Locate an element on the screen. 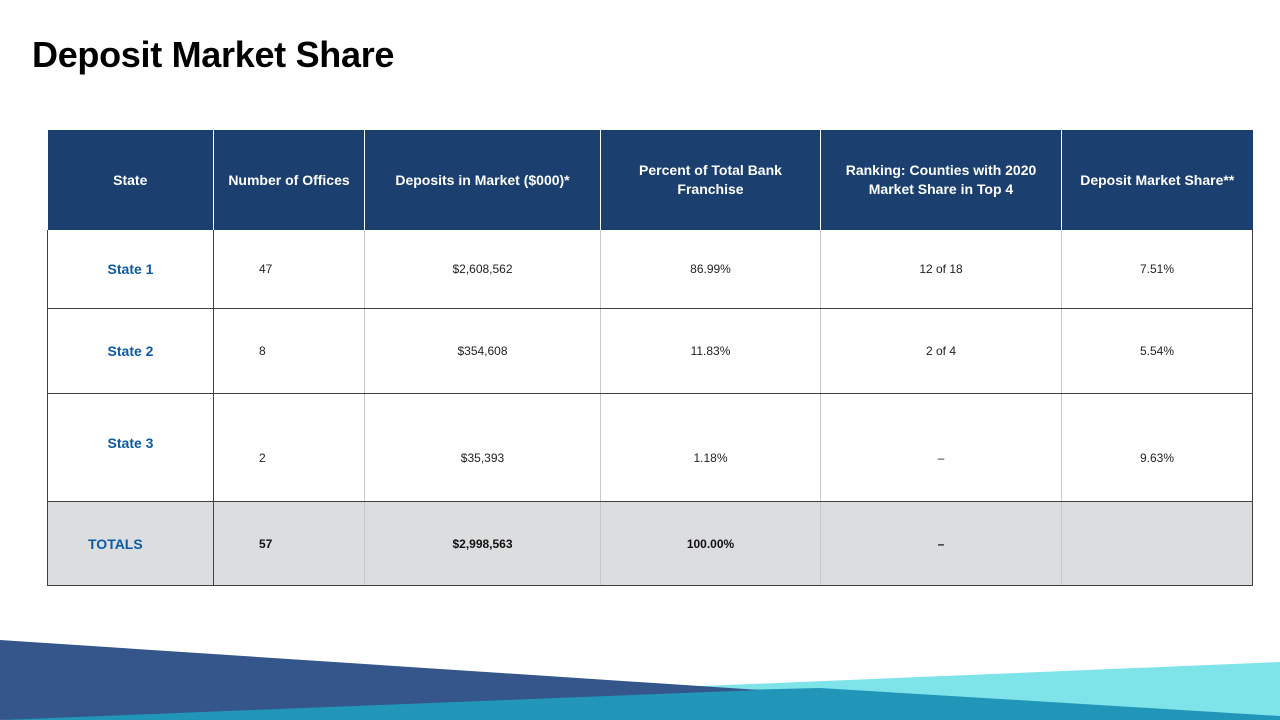  totals-row: TOTALS 57 $2,998,563 100.00% – is located at coordinates (650, 543).